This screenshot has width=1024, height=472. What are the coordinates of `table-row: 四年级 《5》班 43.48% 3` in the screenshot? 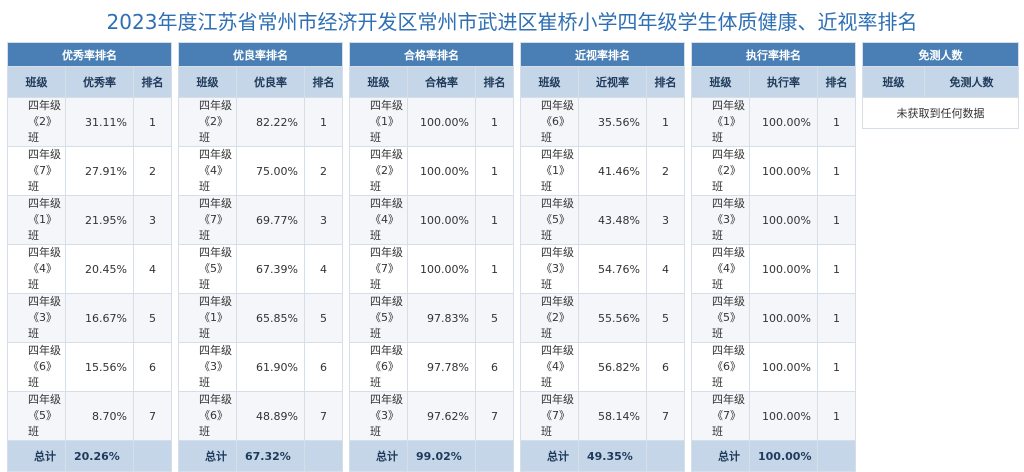 It's located at (603, 220).